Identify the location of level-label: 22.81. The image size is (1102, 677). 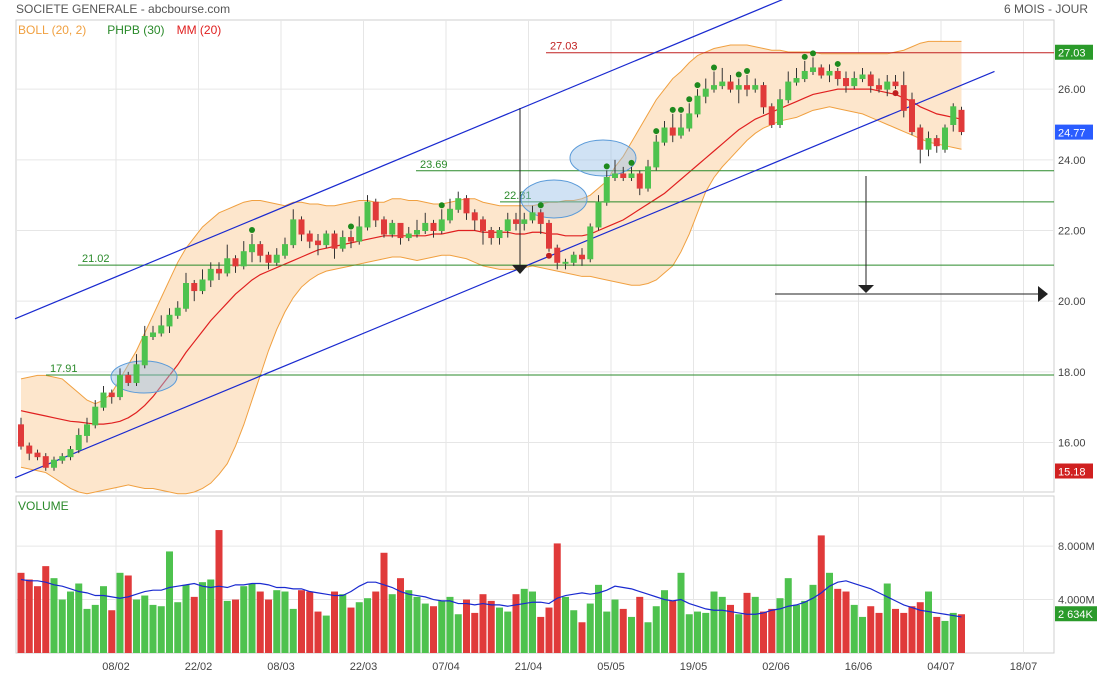
(518, 196).